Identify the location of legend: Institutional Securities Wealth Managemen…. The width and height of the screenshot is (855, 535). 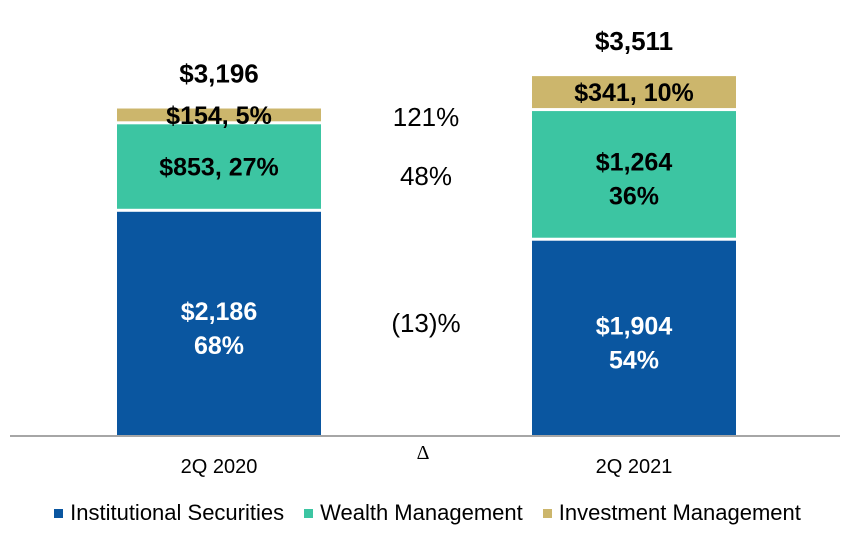
(427, 513).